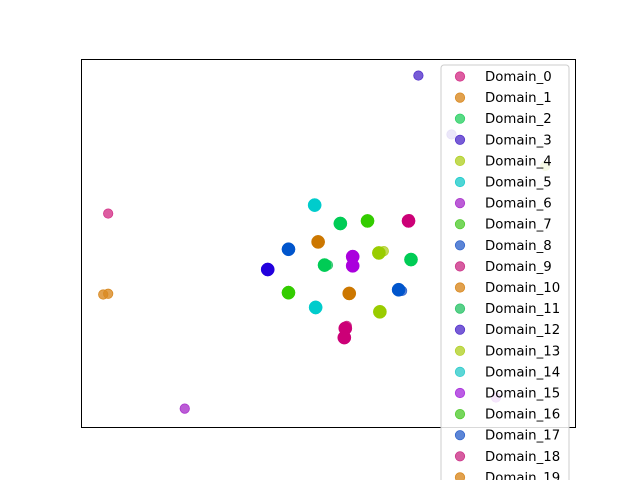 This screenshot has height=484, width=640. I want to click on legend-label-18: Domain_18, so click(522, 457).